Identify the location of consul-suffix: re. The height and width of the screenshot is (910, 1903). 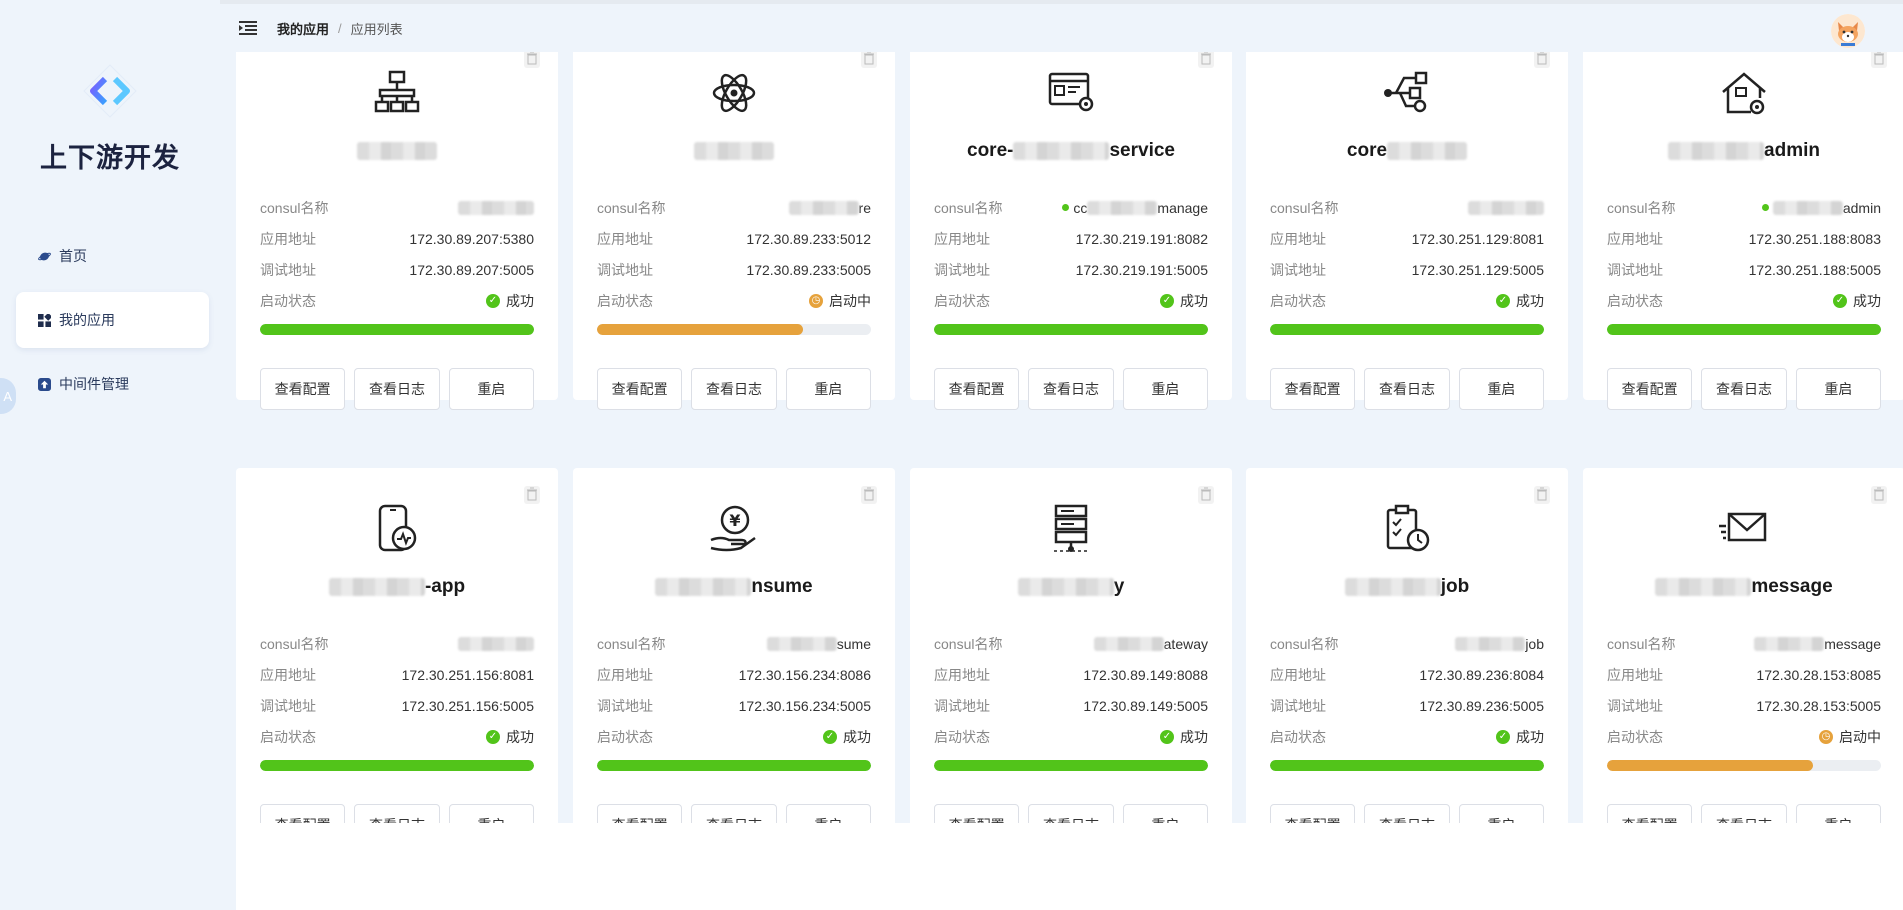
(864, 207).